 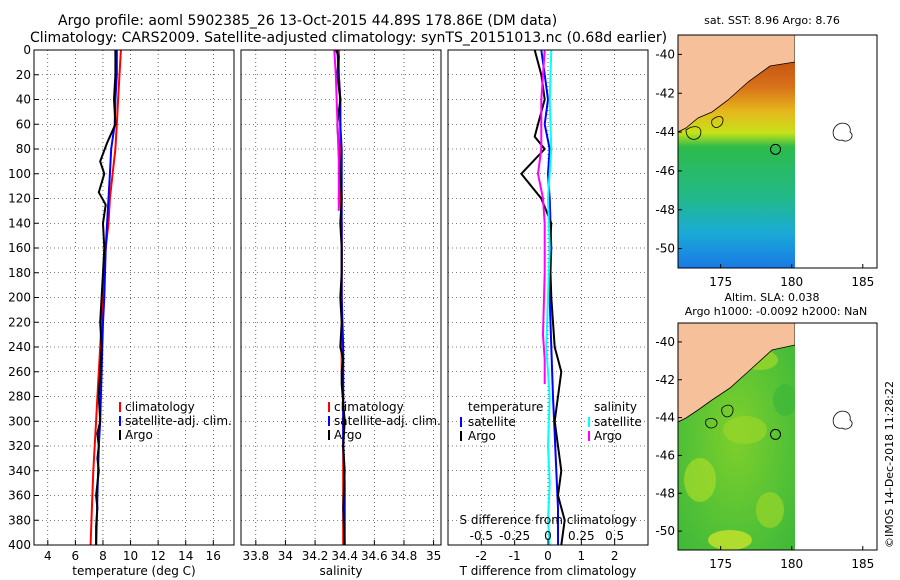 I want to click on x-tick-label: 10, so click(x=130, y=556).